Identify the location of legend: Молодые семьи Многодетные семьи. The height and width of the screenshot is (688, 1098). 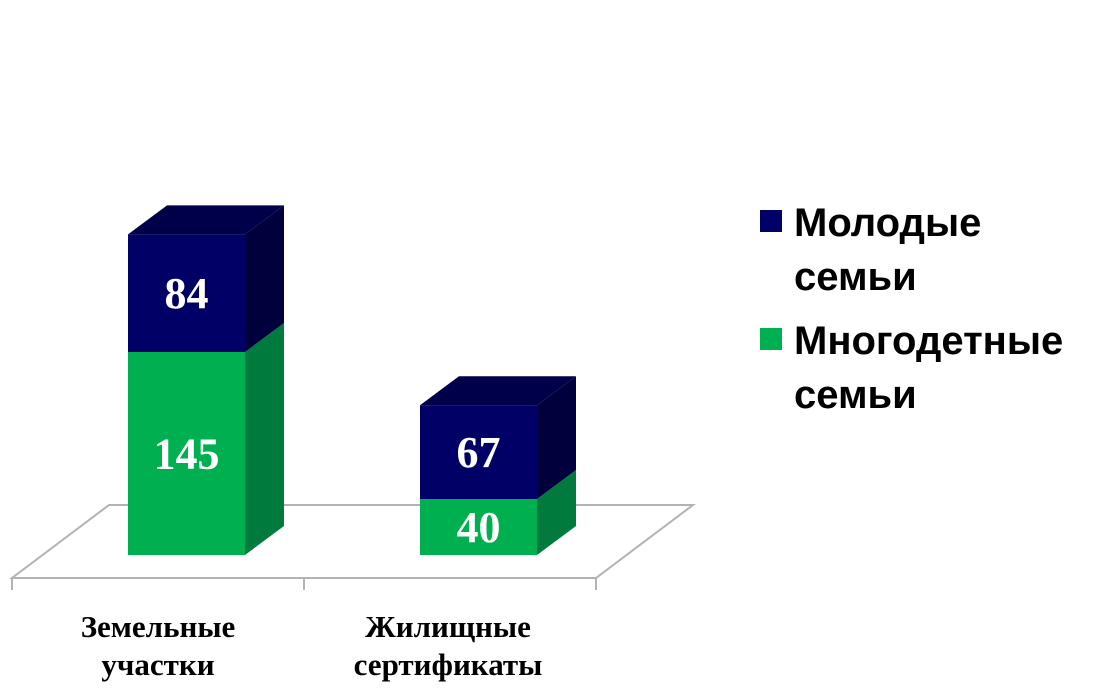
(929, 314).